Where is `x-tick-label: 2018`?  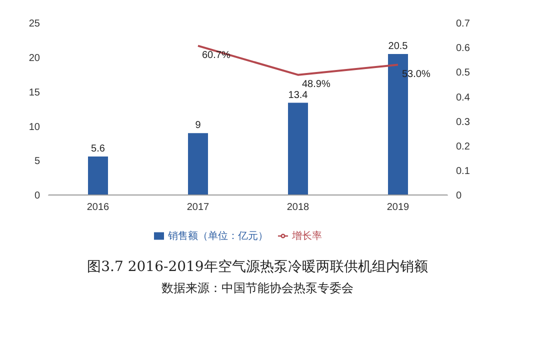 x-tick-label: 2018 is located at coordinates (298, 208).